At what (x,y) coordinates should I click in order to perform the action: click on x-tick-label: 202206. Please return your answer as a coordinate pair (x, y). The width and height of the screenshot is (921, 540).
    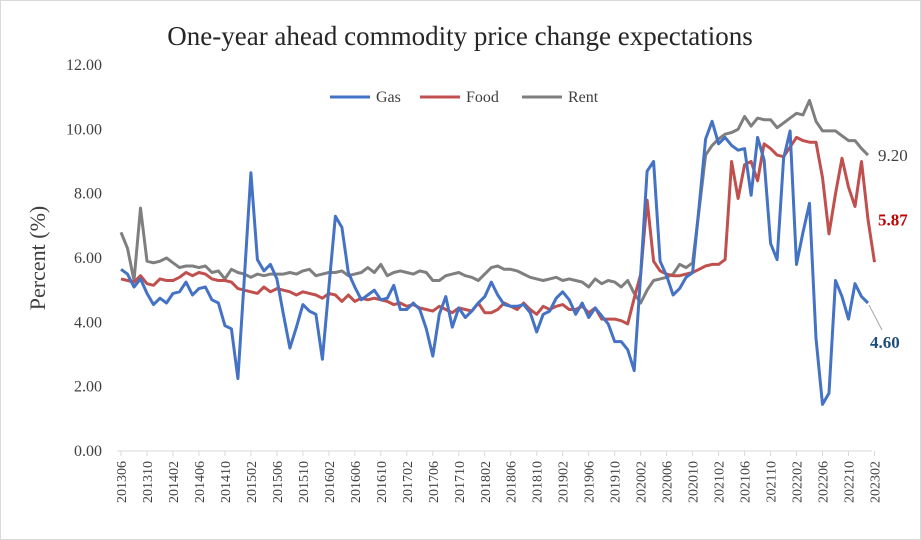
    Looking at the image, I should click on (824, 482).